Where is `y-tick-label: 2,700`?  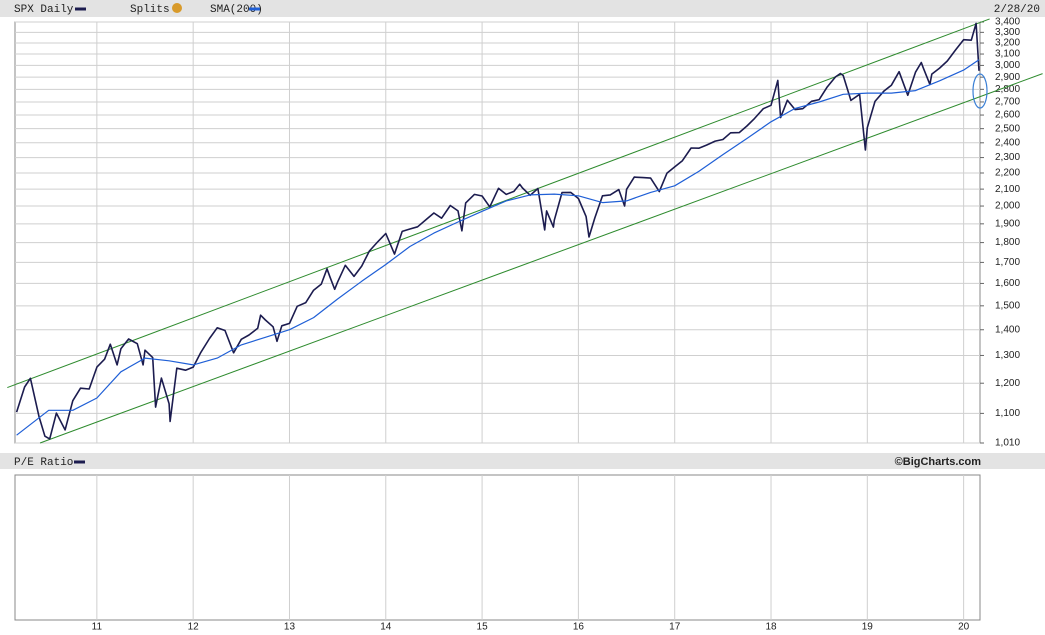
y-tick-label: 2,700 is located at coordinates (1007, 102).